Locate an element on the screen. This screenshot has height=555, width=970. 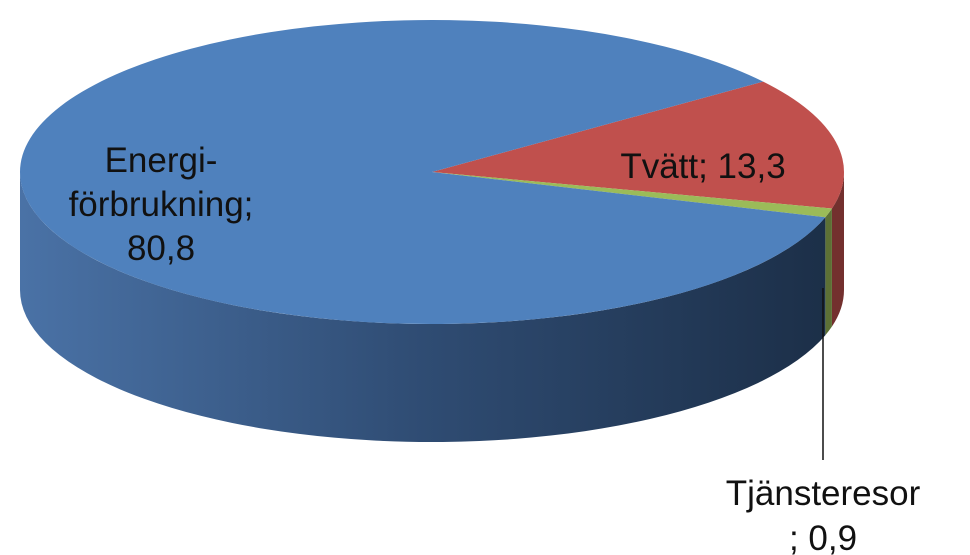
data-label-tjansteresor: Tjänsteresor; 0,9 is located at coordinates (823, 514).